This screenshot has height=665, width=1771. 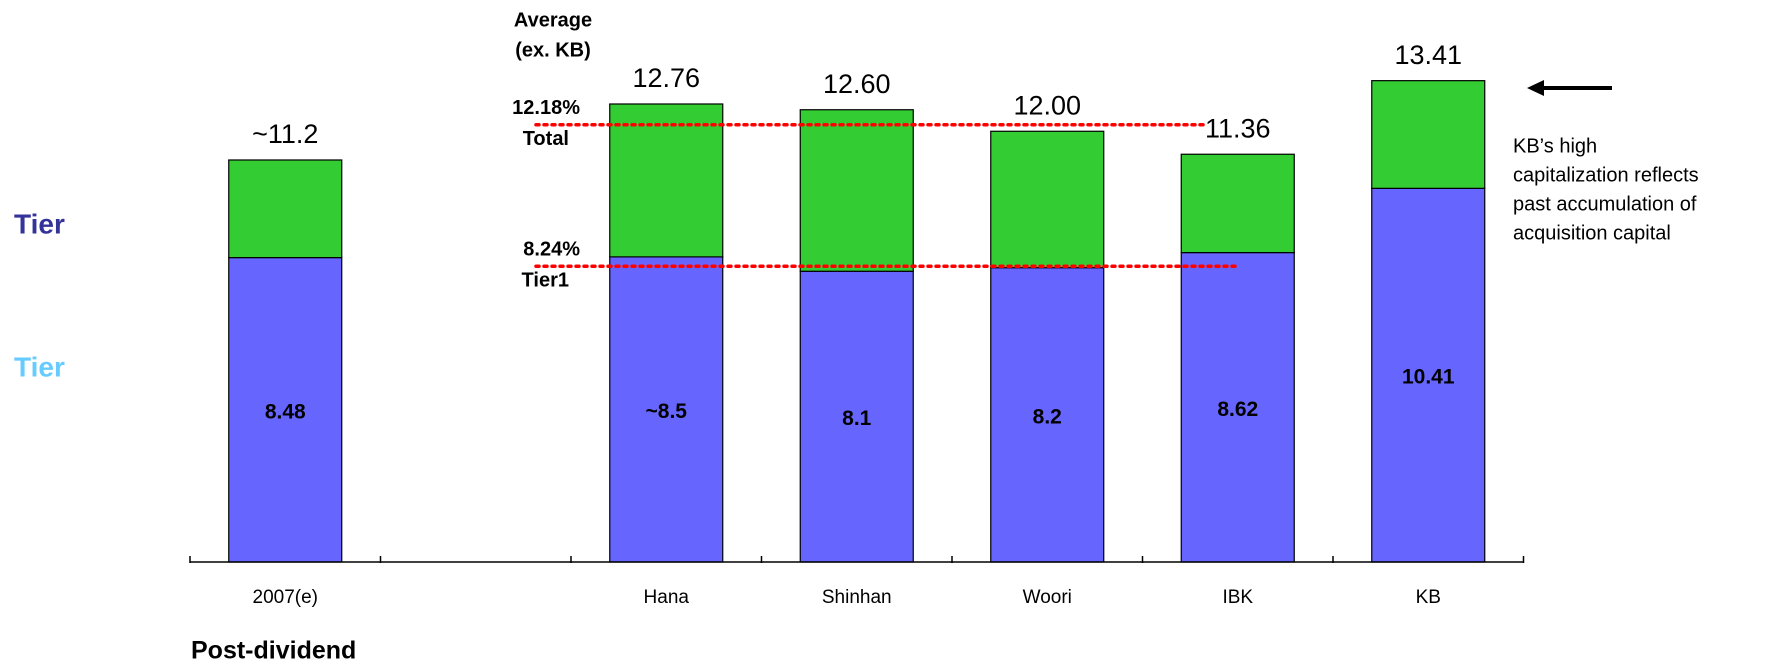 I want to click on bar-value-label: 8.1, so click(x=857, y=418).